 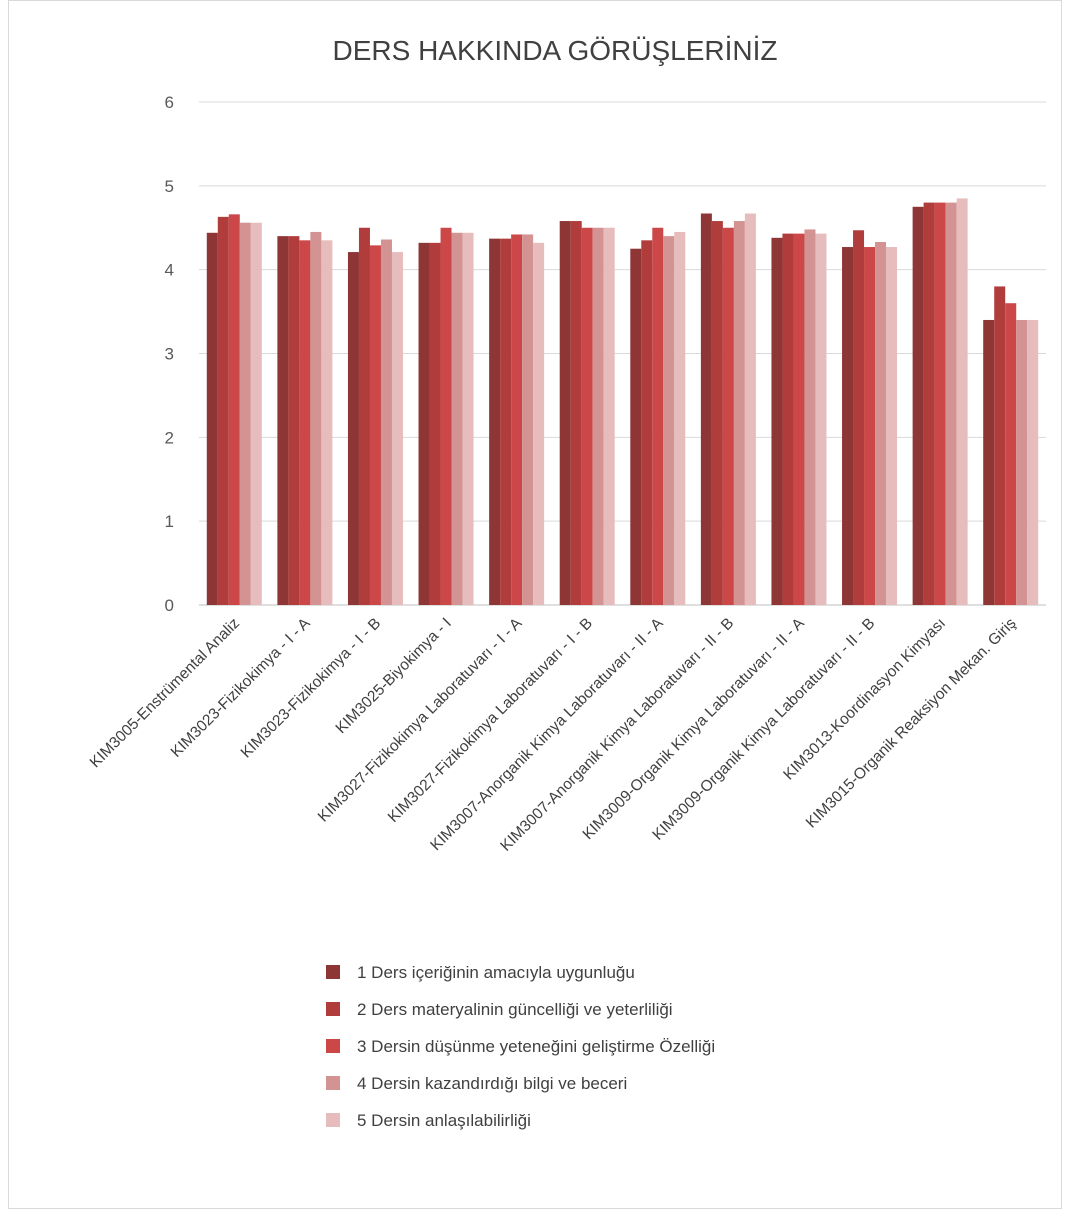 I want to click on y-tick-label: 2, so click(x=169, y=437).